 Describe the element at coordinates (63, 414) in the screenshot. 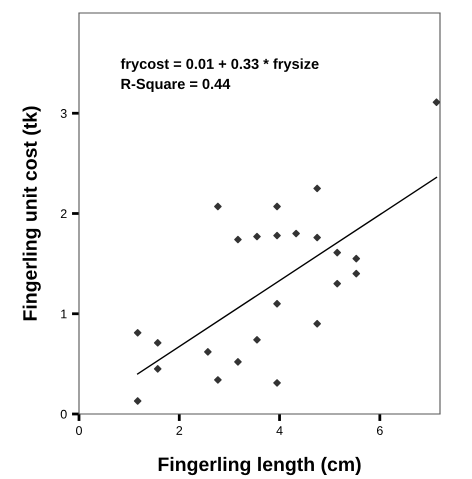

I see `y-tick-label: 0` at that location.